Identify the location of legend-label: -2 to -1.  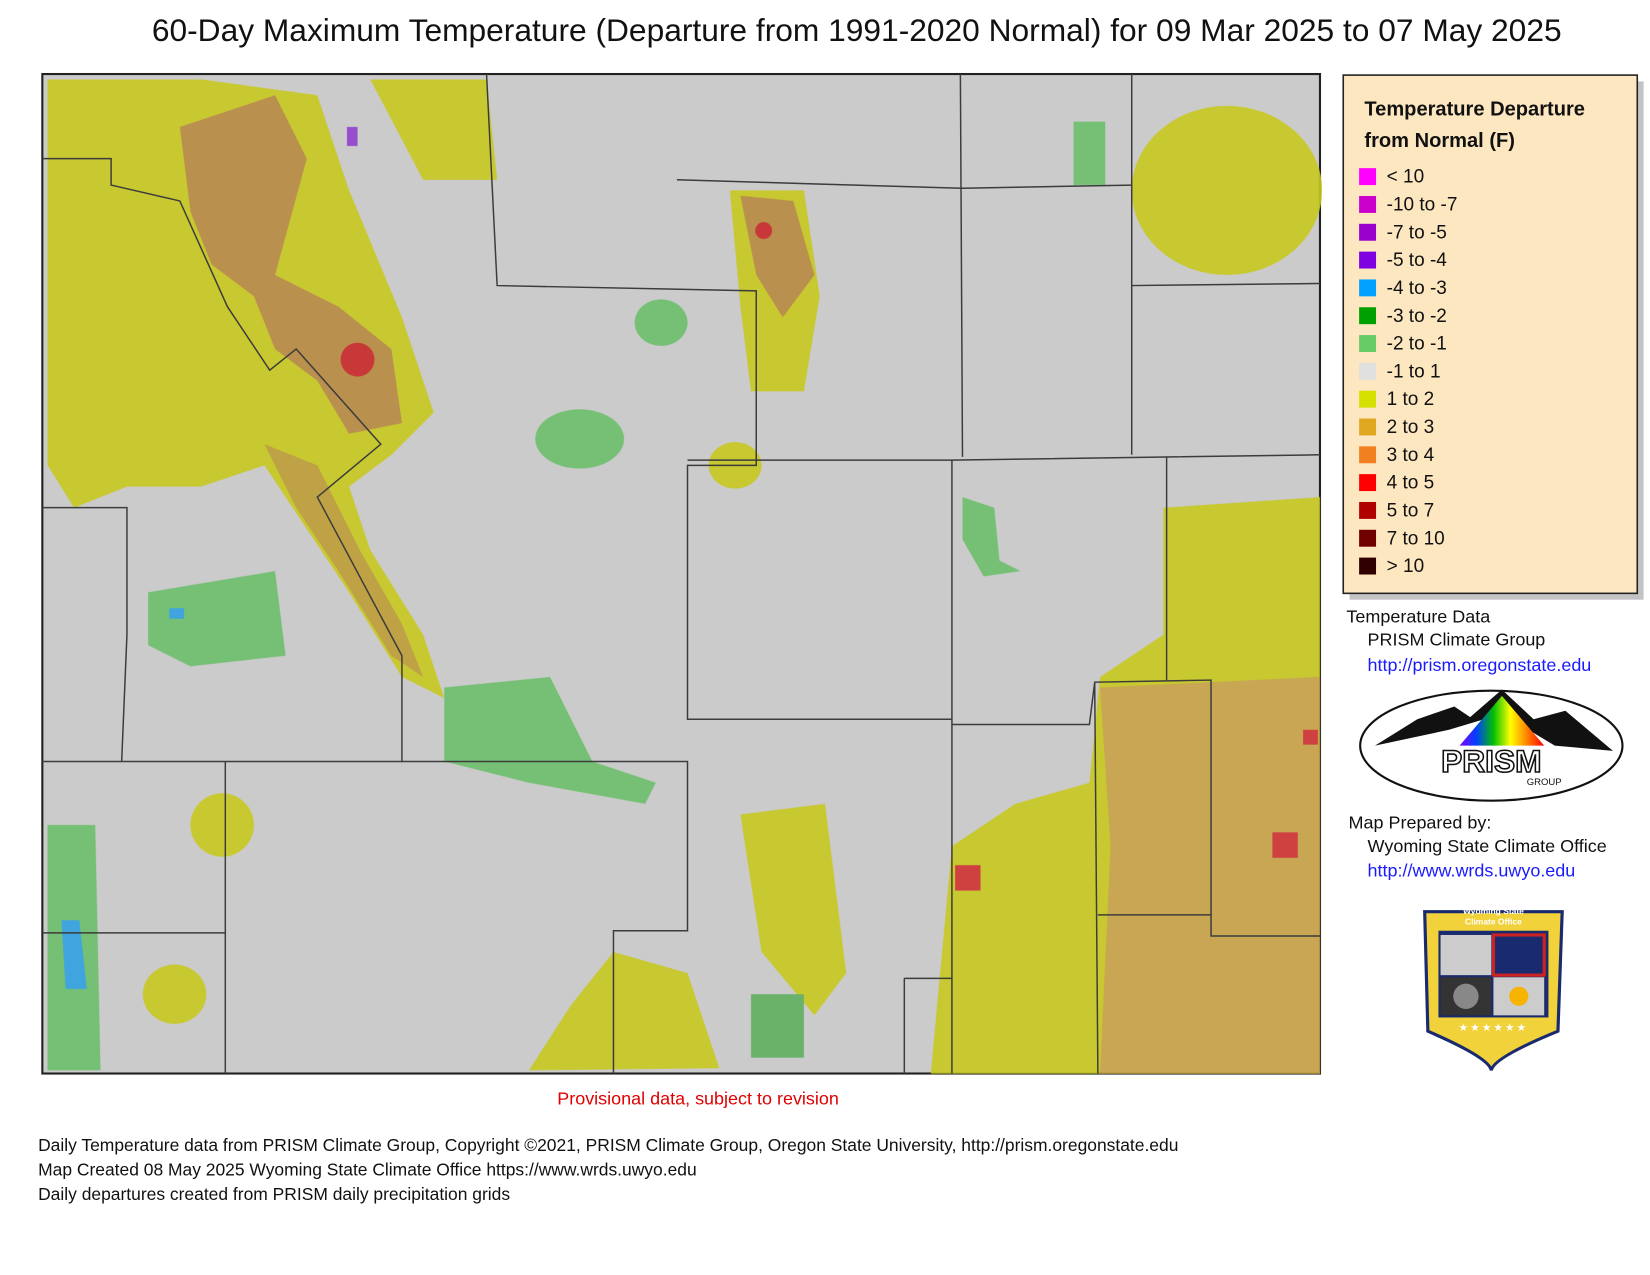
(1417, 344).